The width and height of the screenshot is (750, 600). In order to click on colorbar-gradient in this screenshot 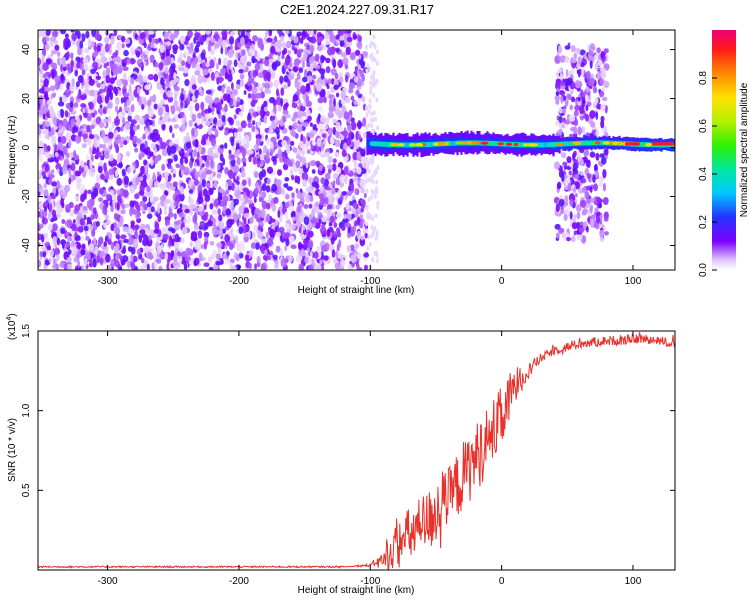, I will do `click(724, 150)`.